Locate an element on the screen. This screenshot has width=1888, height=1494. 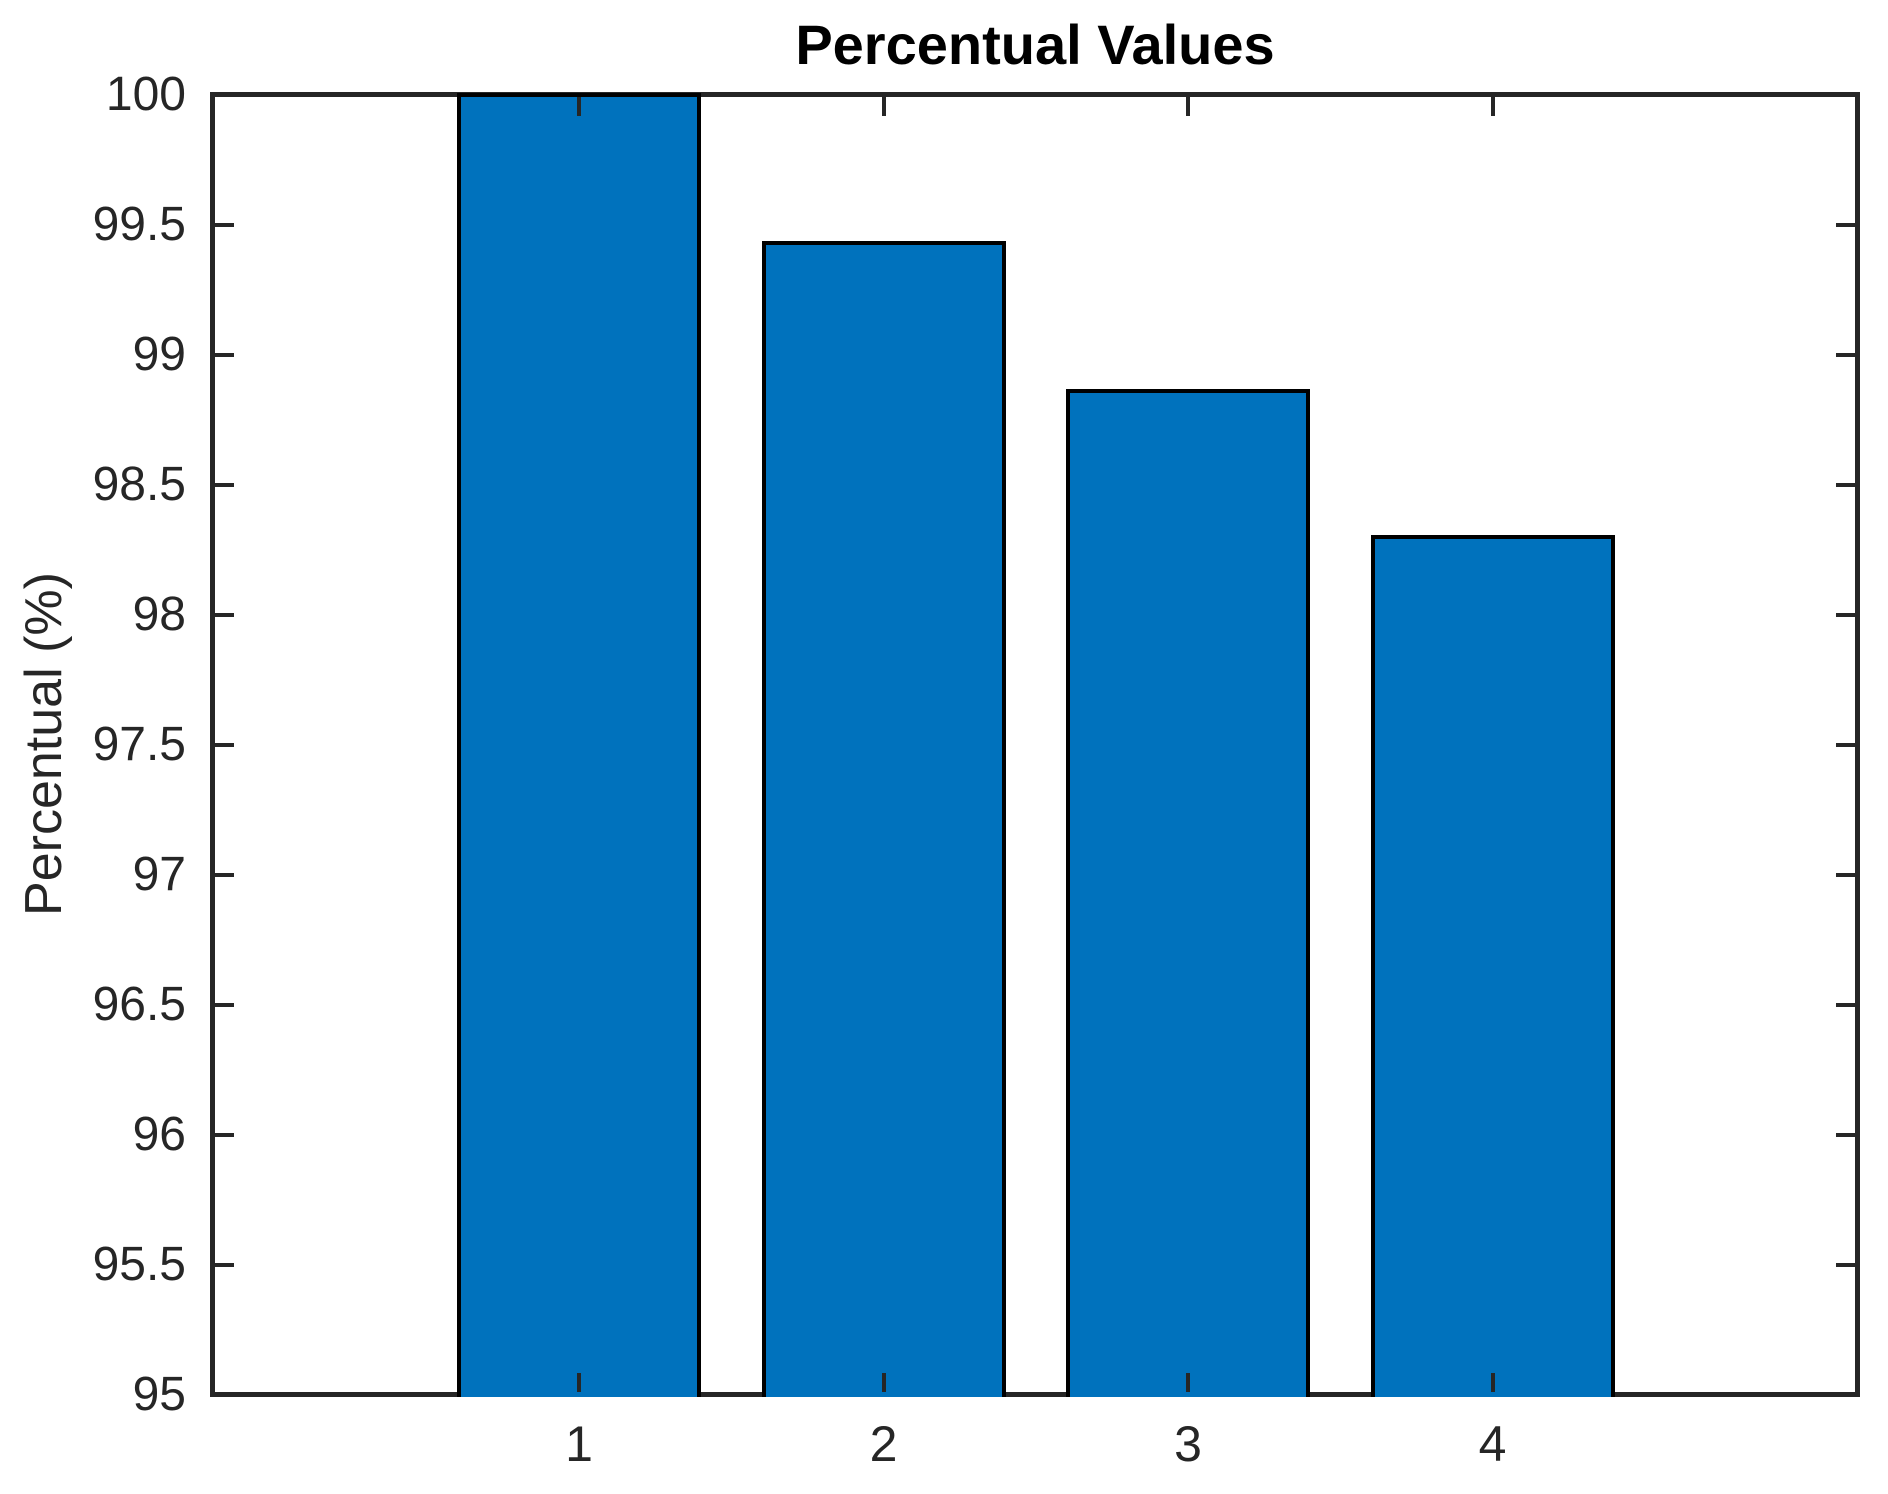
y-tick-label: 100 is located at coordinates (145, 94).